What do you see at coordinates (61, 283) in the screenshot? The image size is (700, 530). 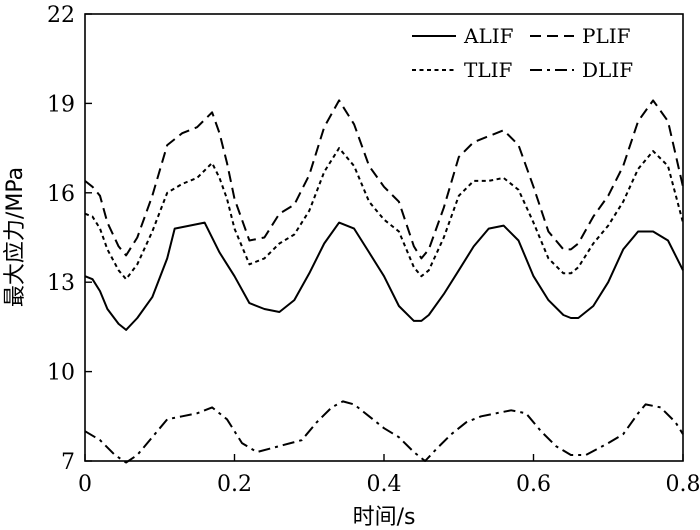 I see `y-tick-label: 13` at bounding box center [61, 283].